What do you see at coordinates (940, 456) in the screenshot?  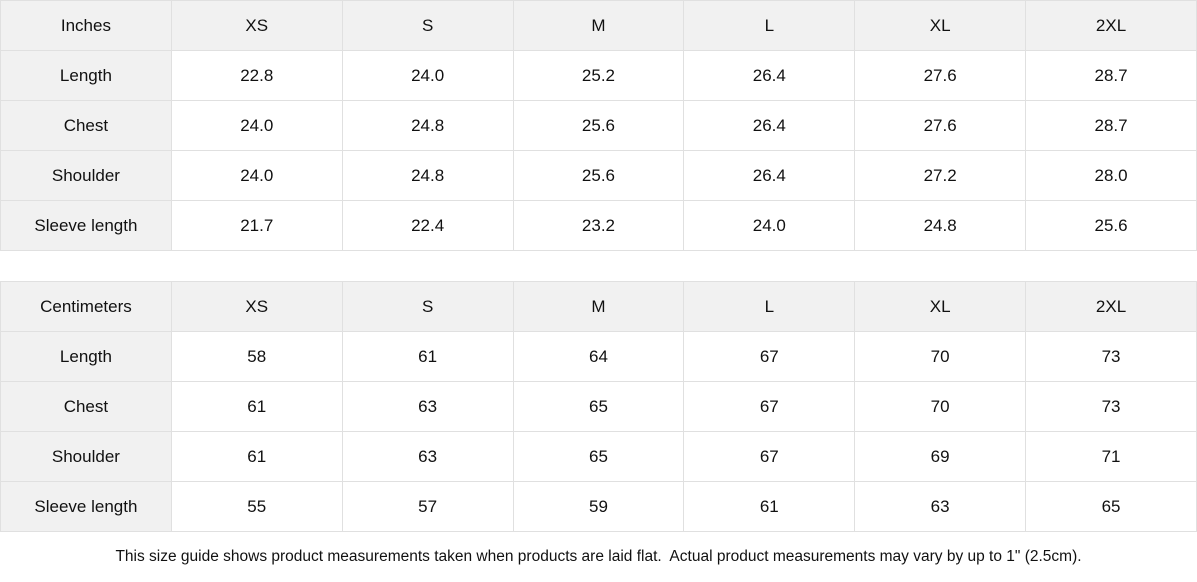 I see `value-cell: 69` at bounding box center [940, 456].